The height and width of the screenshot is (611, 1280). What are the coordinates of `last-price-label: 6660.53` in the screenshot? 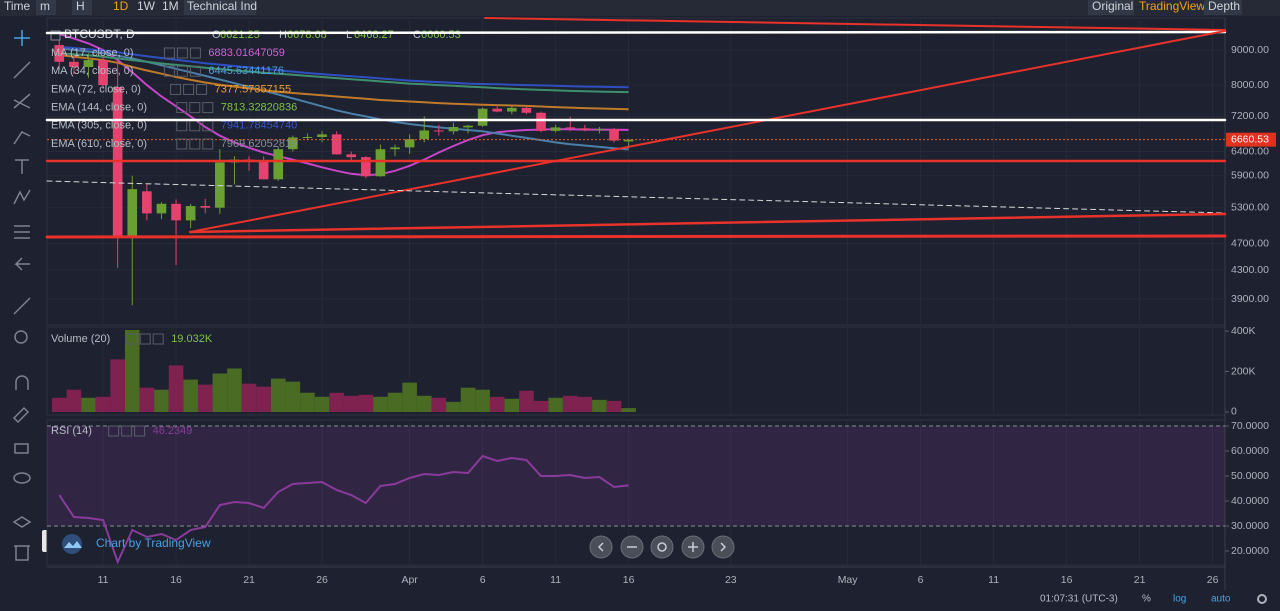 It's located at (1250, 139).